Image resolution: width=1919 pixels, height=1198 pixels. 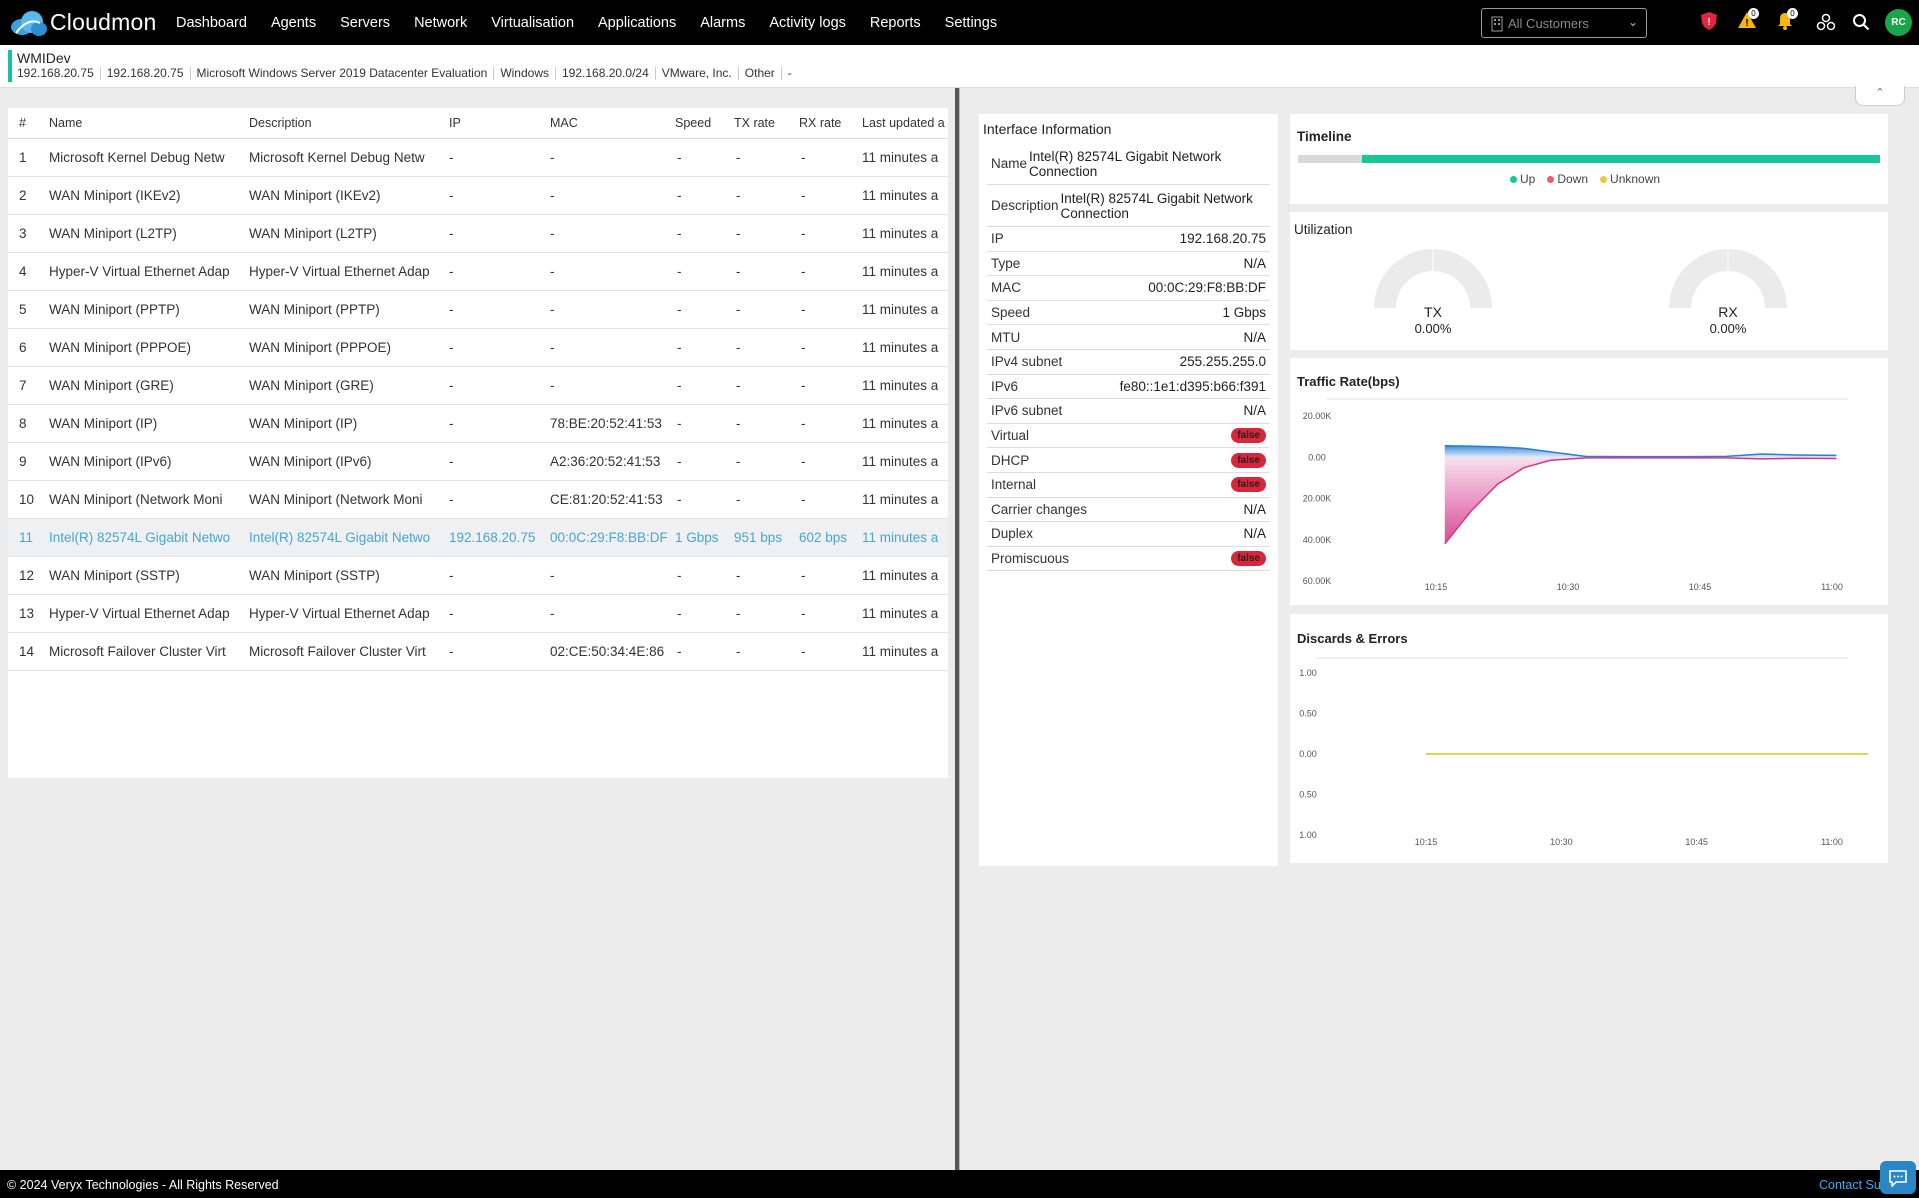 I want to click on column-header: TX rate, so click(x=758, y=123).